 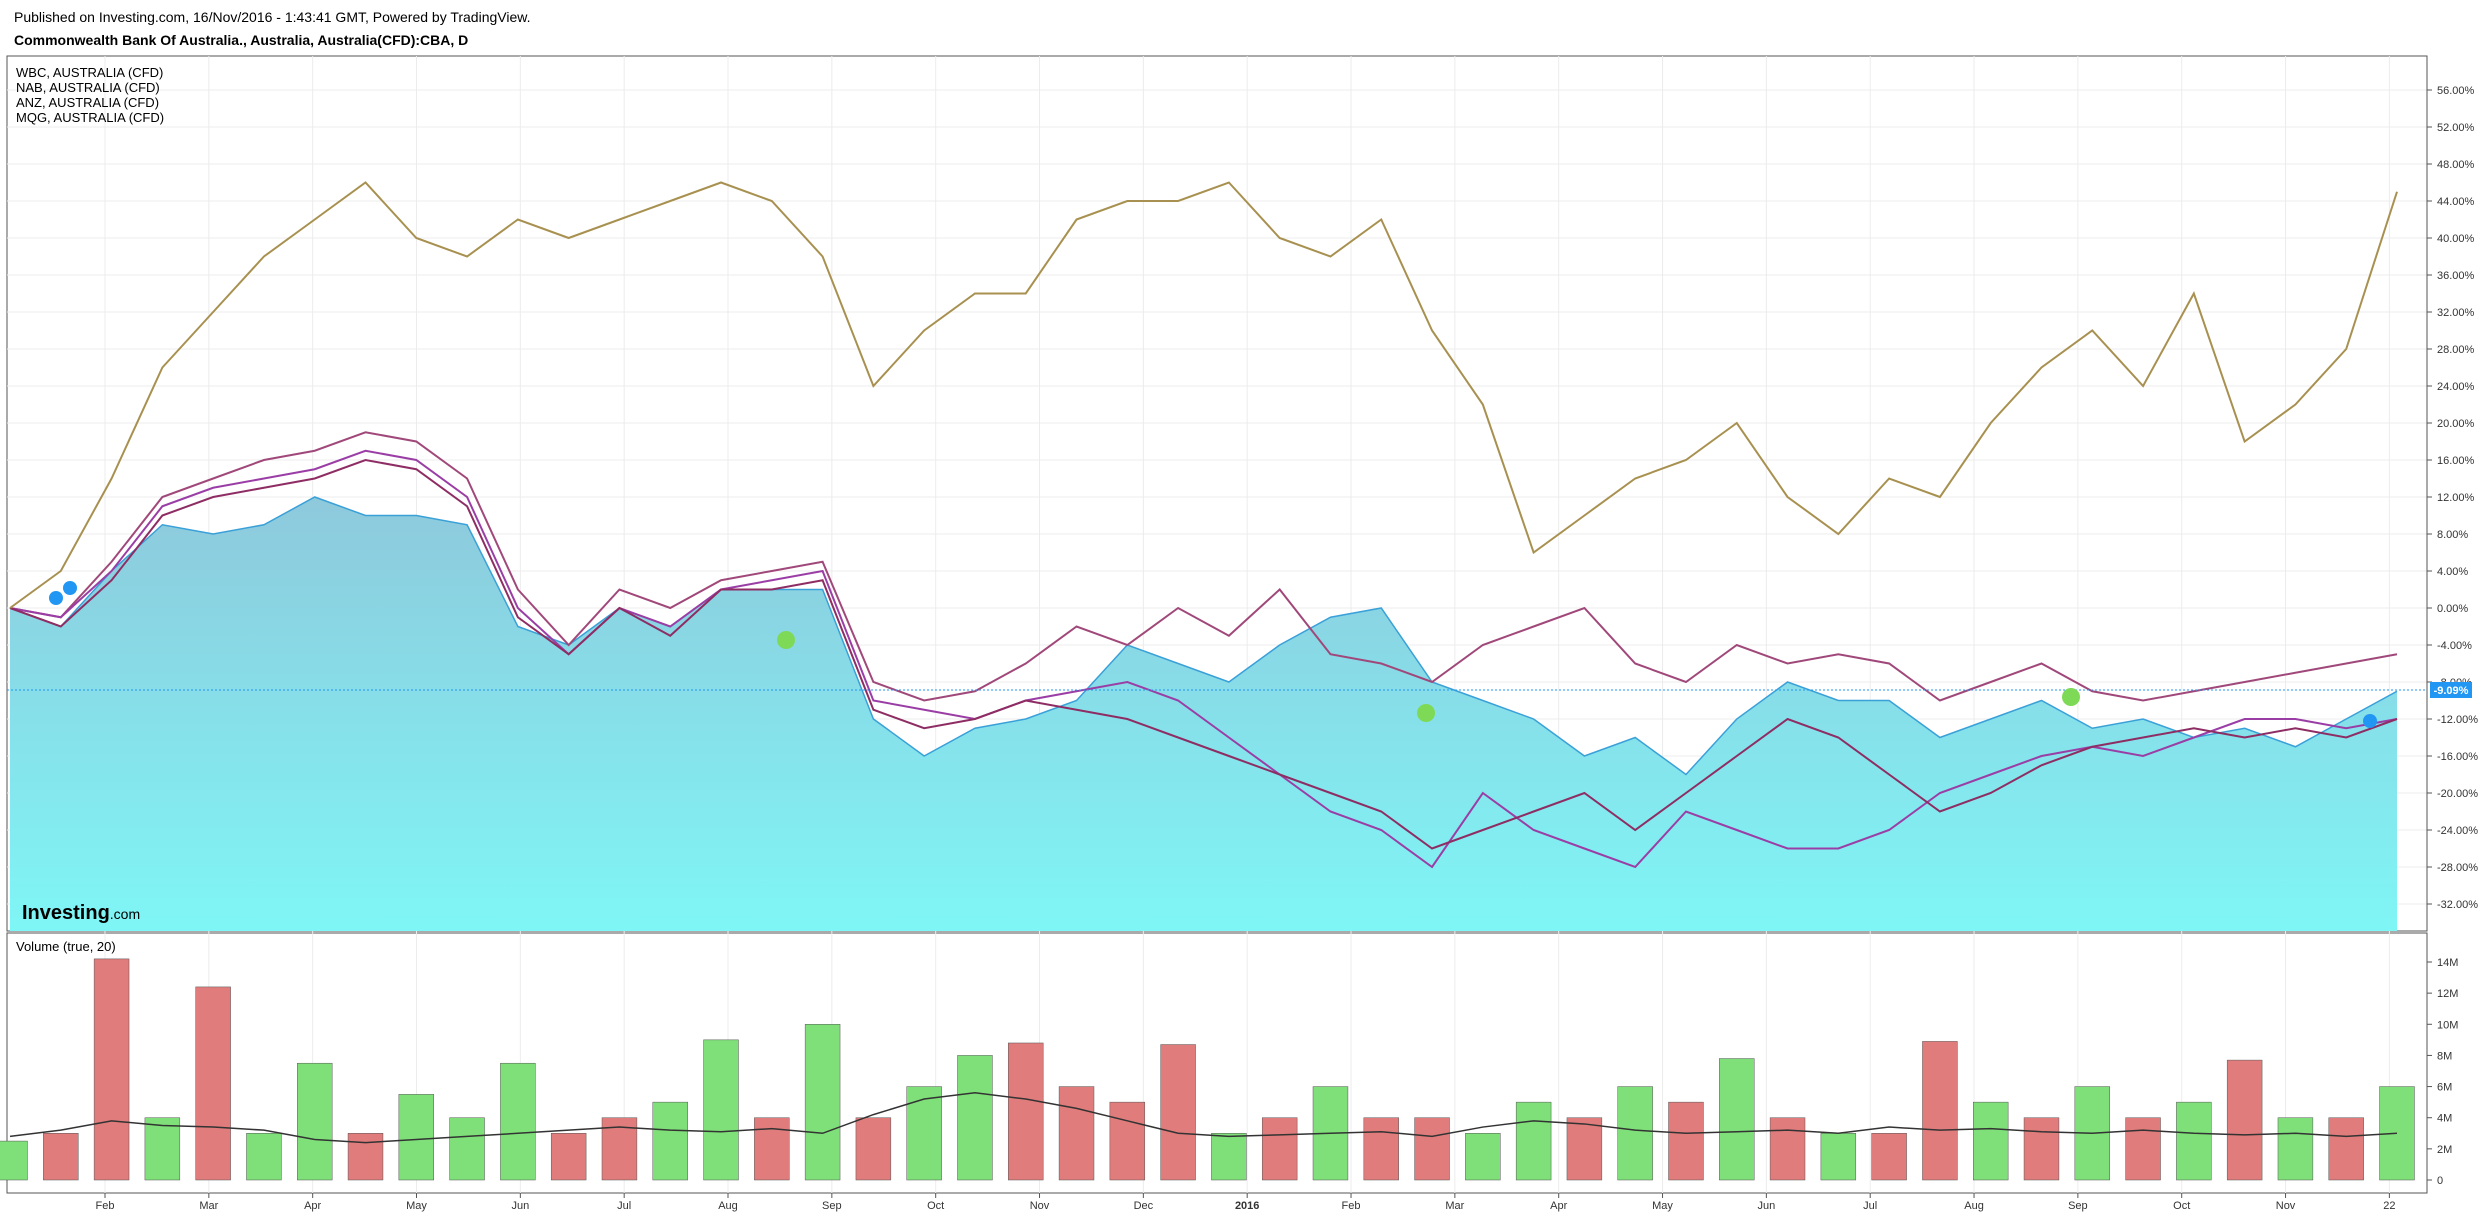 I want to click on axis-tick-label: 2M, so click(x=2444, y=1150).